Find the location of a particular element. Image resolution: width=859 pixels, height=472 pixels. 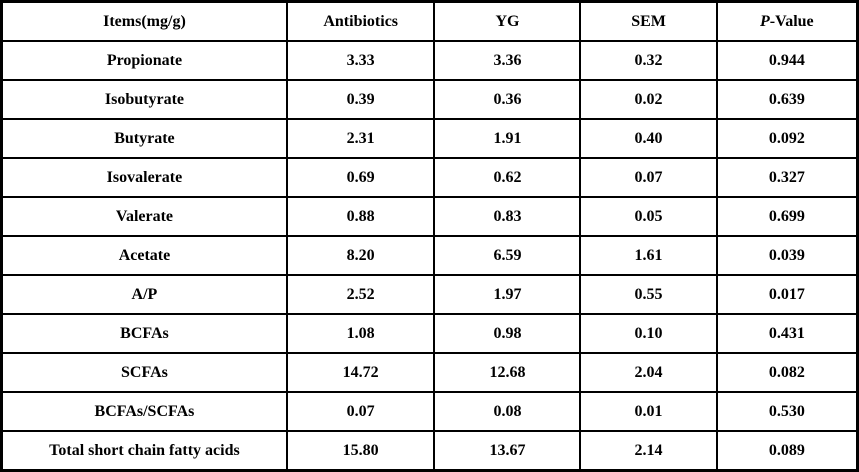

table-row: SCFAs 14.72 12.68 2.04 0.082 is located at coordinates (429, 372).